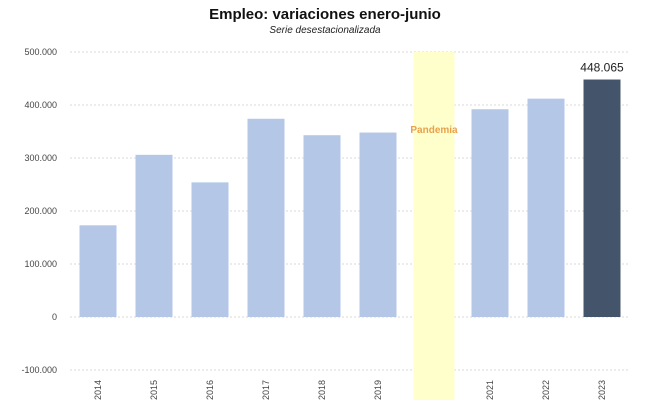  I want to click on x-tick-label: 2016, so click(210, 390).